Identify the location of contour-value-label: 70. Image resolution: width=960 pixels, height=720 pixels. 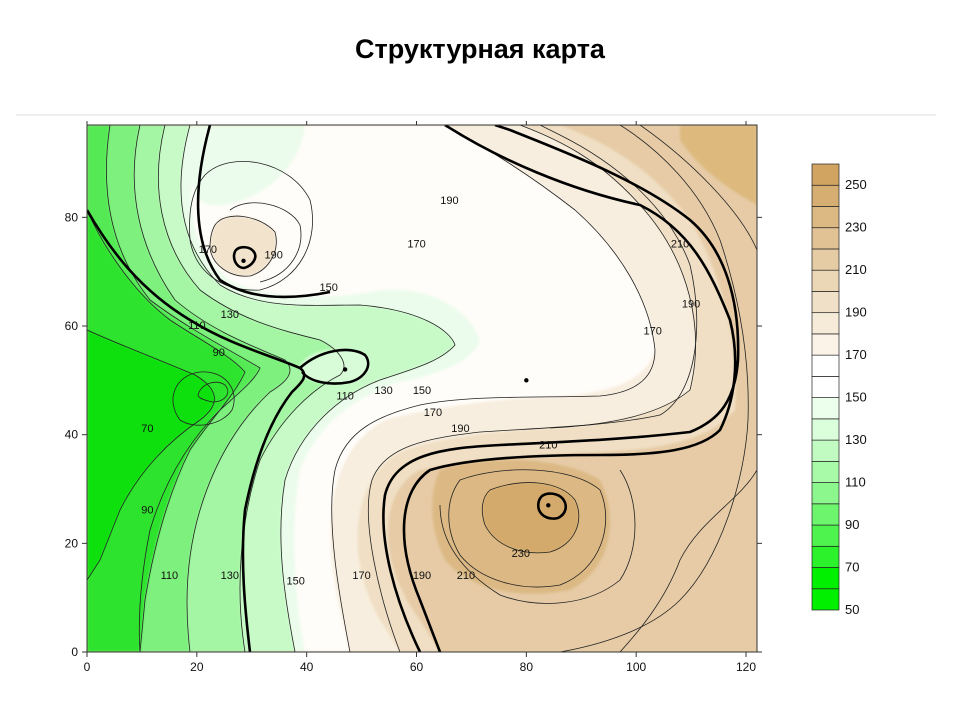
(147, 429).